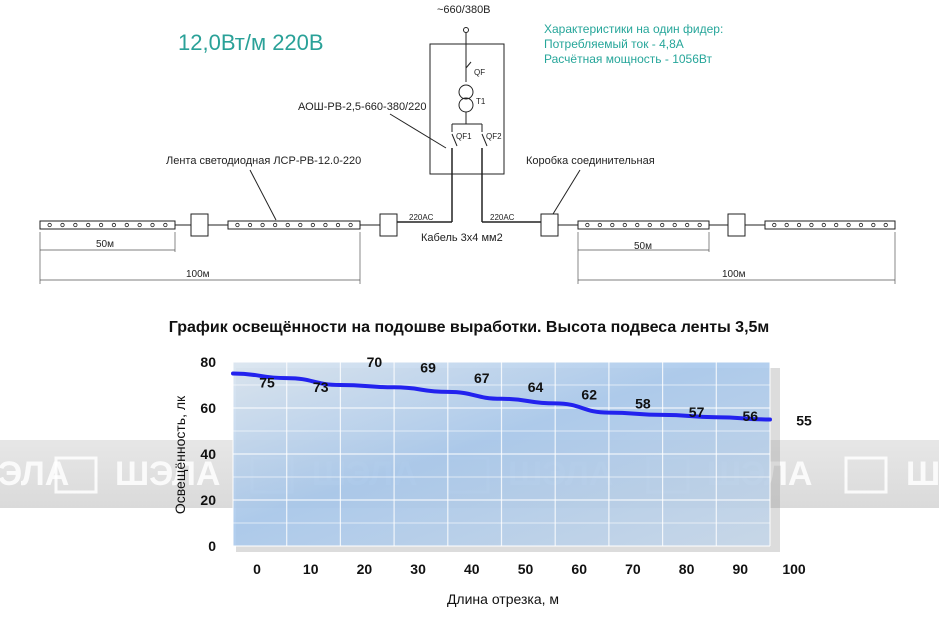  I want to click on data-labels: 75 73 70 69 67 64 62 58 57 56 55, so click(535, 391).